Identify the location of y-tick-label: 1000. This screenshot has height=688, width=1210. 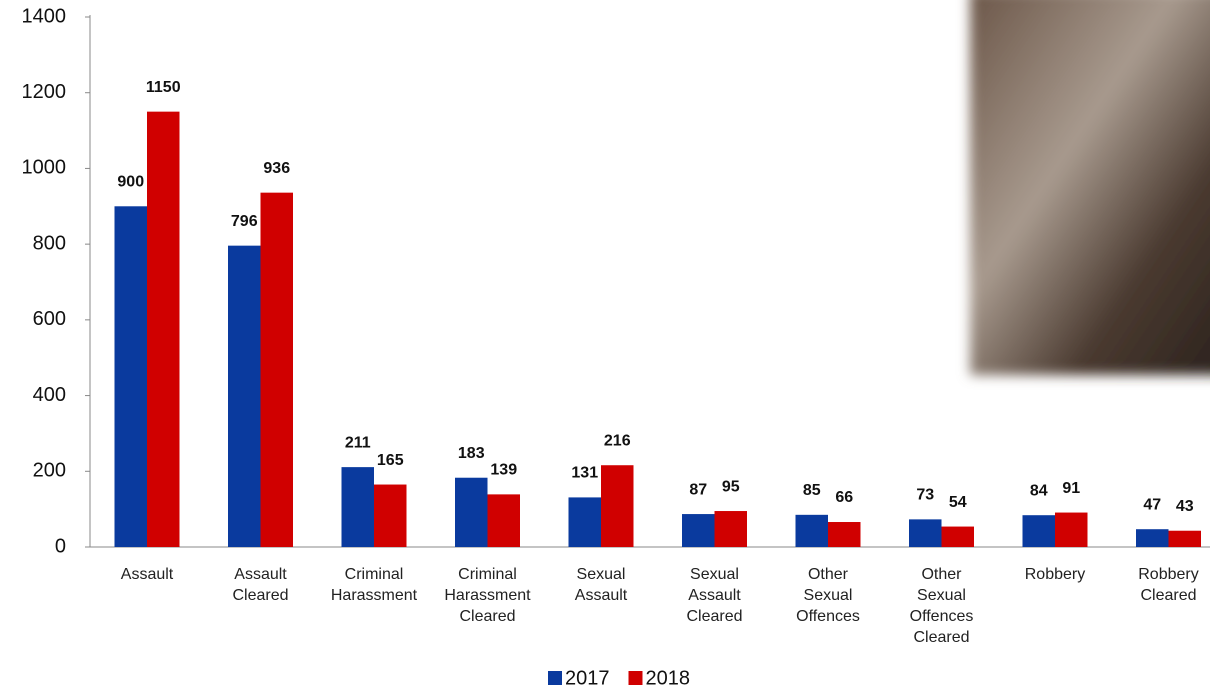
(44, 168).